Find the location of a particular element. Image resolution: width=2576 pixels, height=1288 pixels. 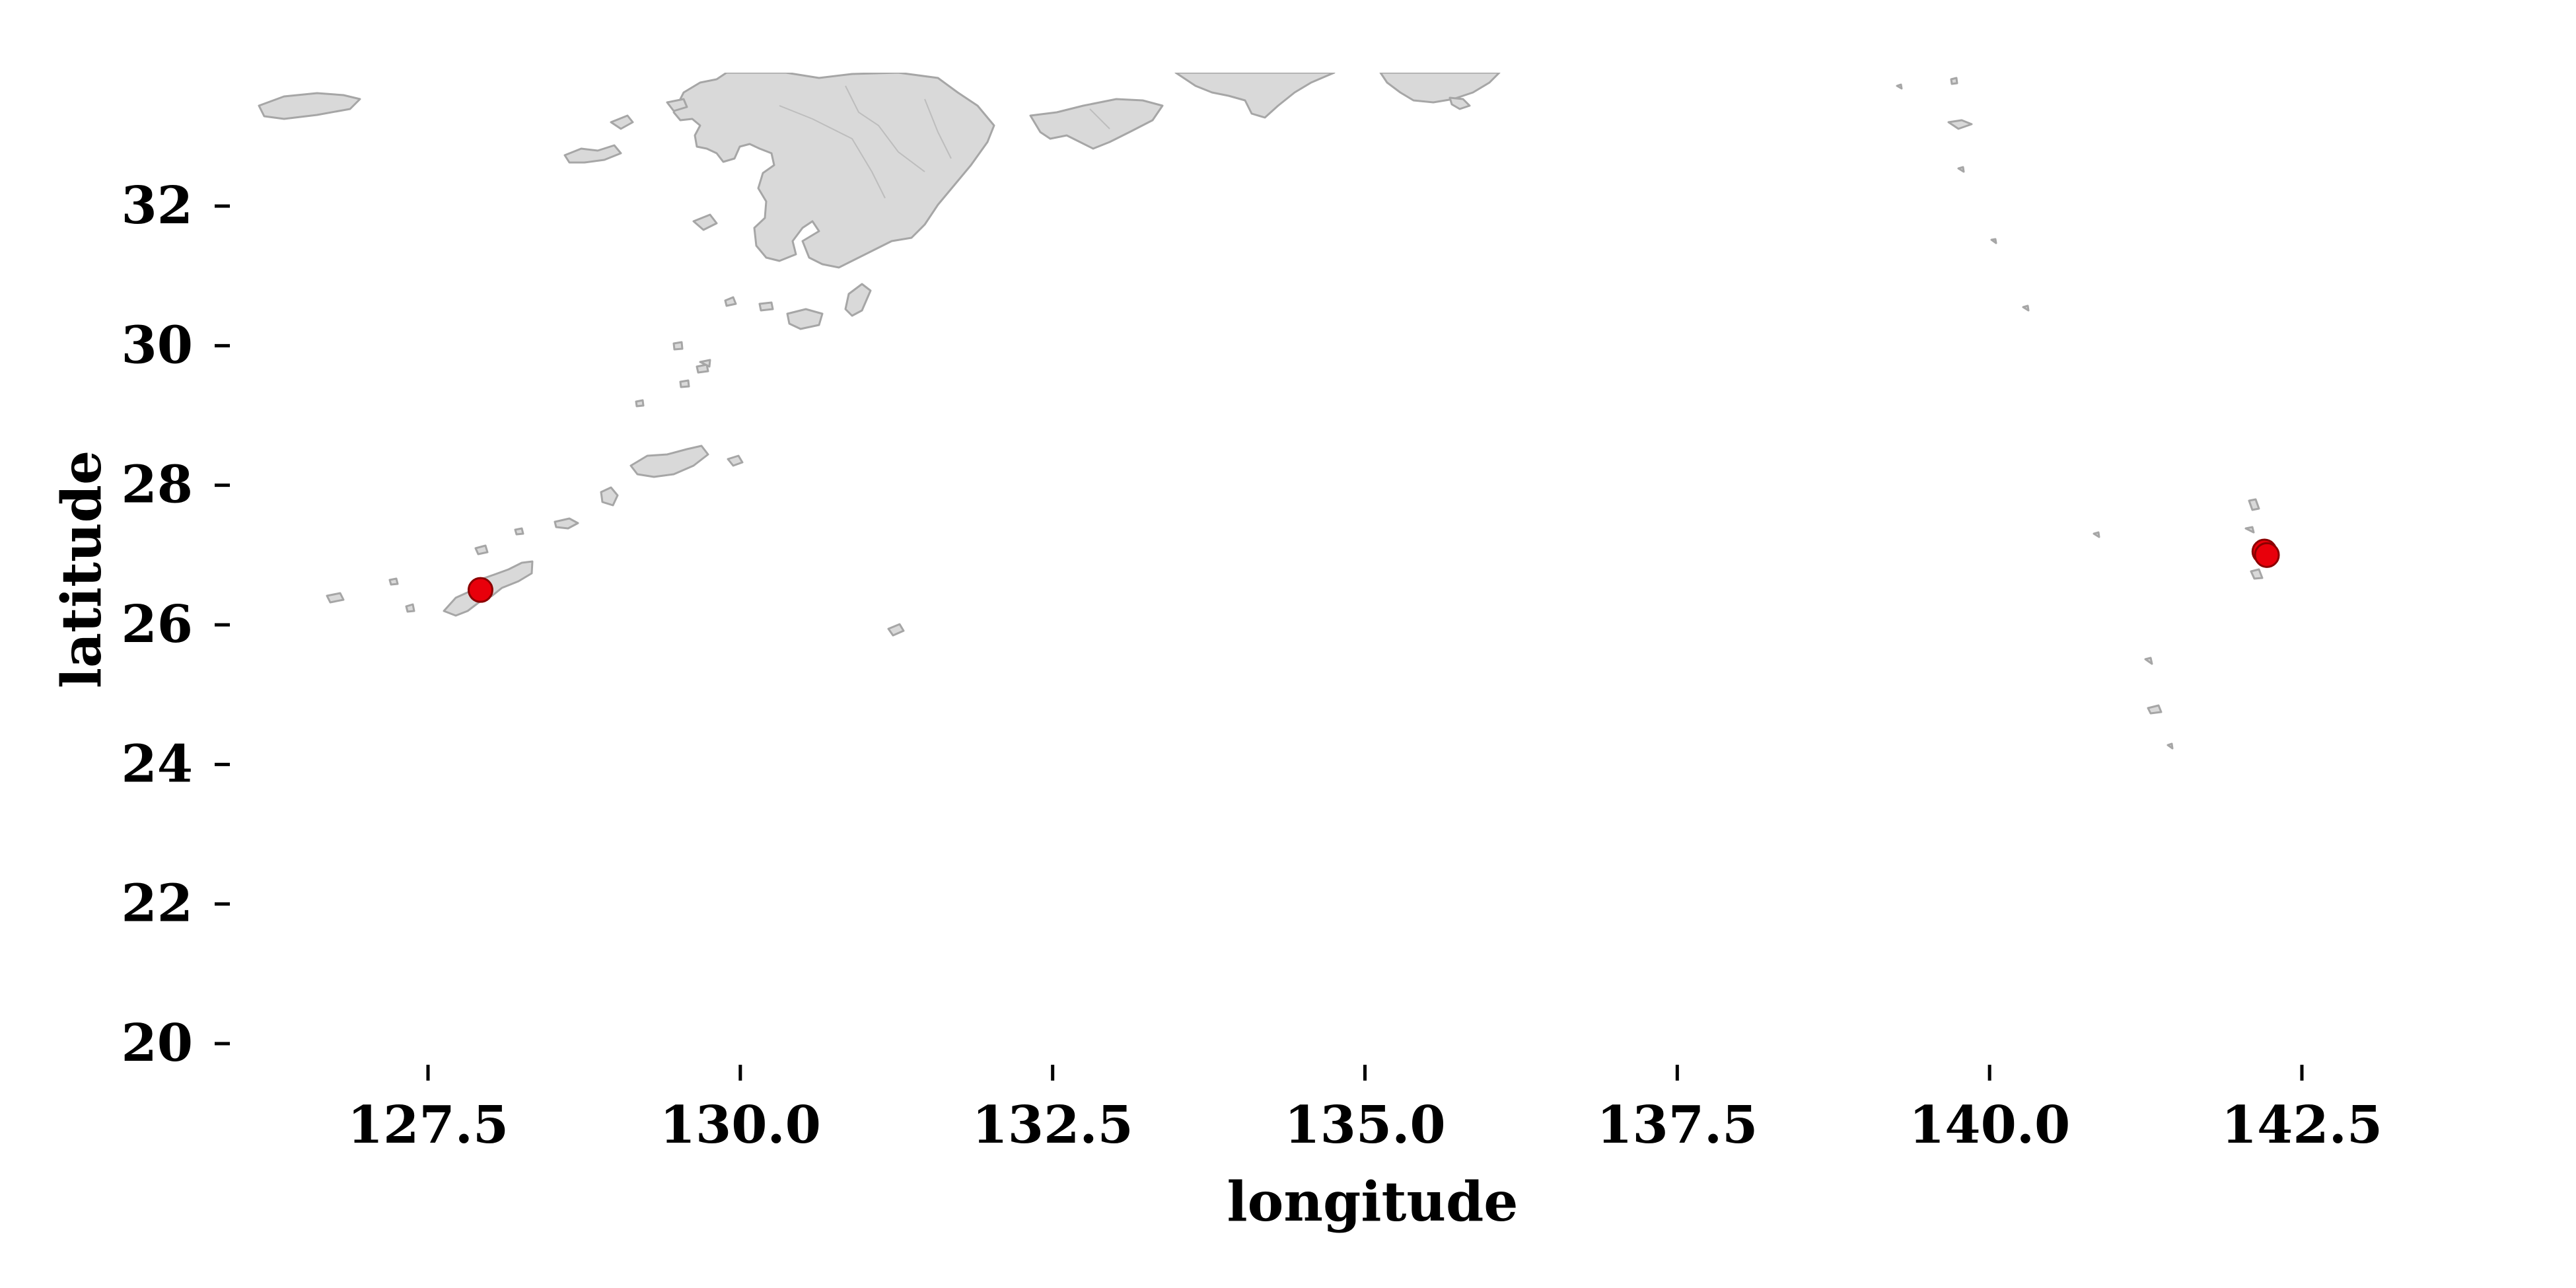

yoron is located at coordinates (519, 531).